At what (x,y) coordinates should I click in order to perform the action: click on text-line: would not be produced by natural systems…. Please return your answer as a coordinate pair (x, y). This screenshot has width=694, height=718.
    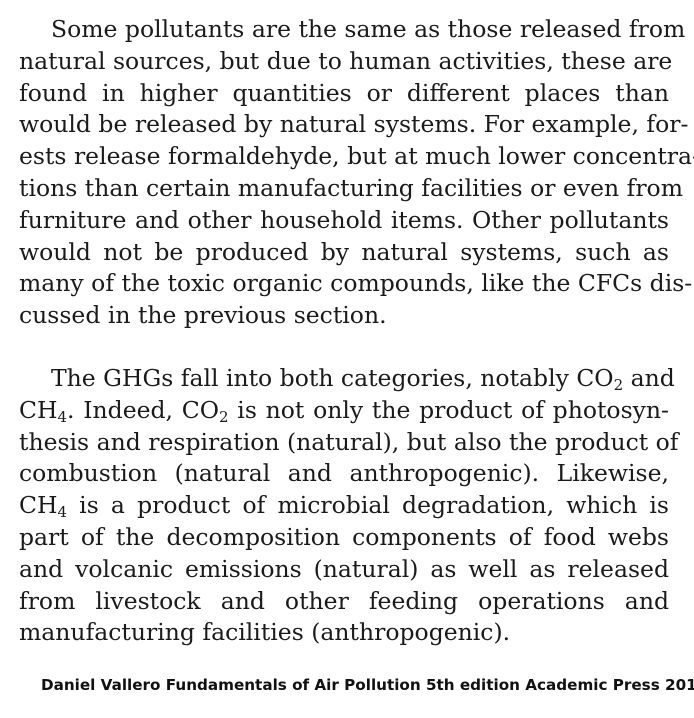
    Looking at the image, I should click on (344, 253).